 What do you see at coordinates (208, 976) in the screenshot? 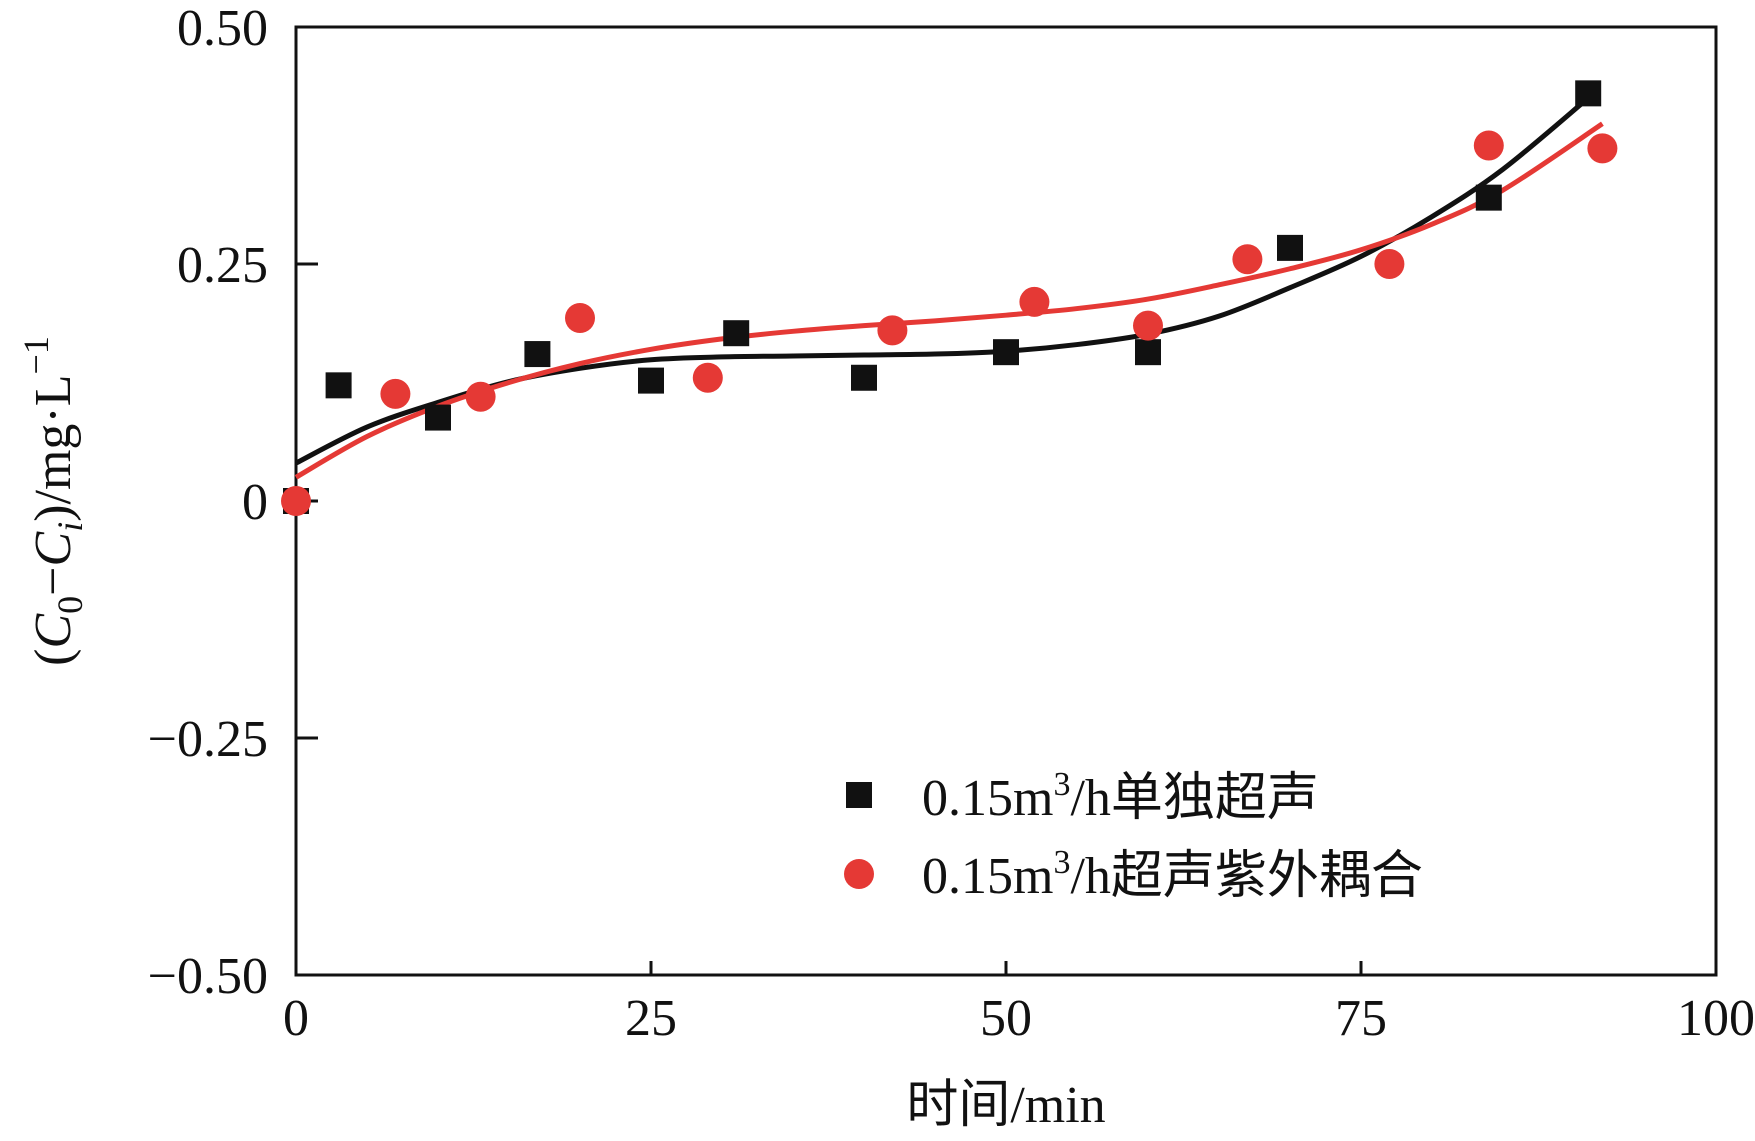
I see `y-tick-label: −0.50` at bounding box center [208, 976].